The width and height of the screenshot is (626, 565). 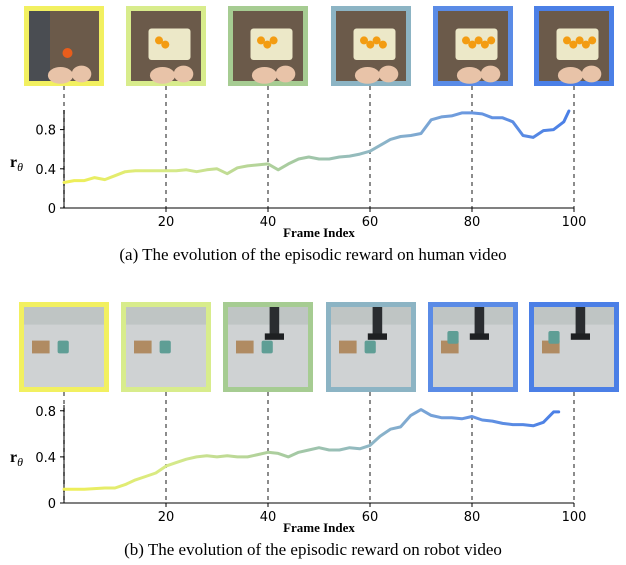 I want to click on counter, so click(x=39, y=46).